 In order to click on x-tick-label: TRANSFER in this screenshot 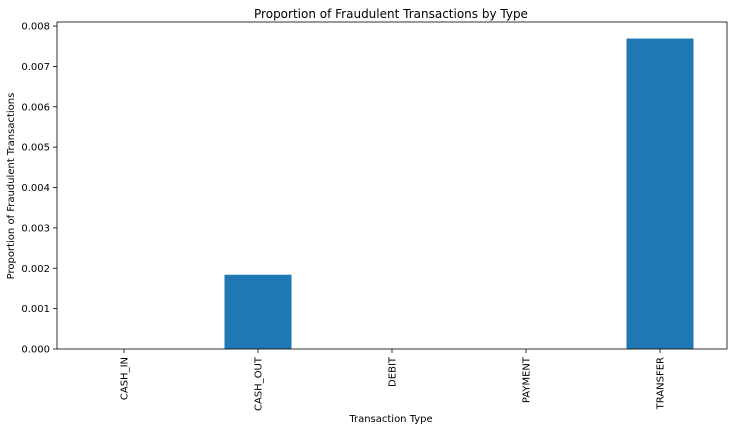, I will do `click(661, 383)`.